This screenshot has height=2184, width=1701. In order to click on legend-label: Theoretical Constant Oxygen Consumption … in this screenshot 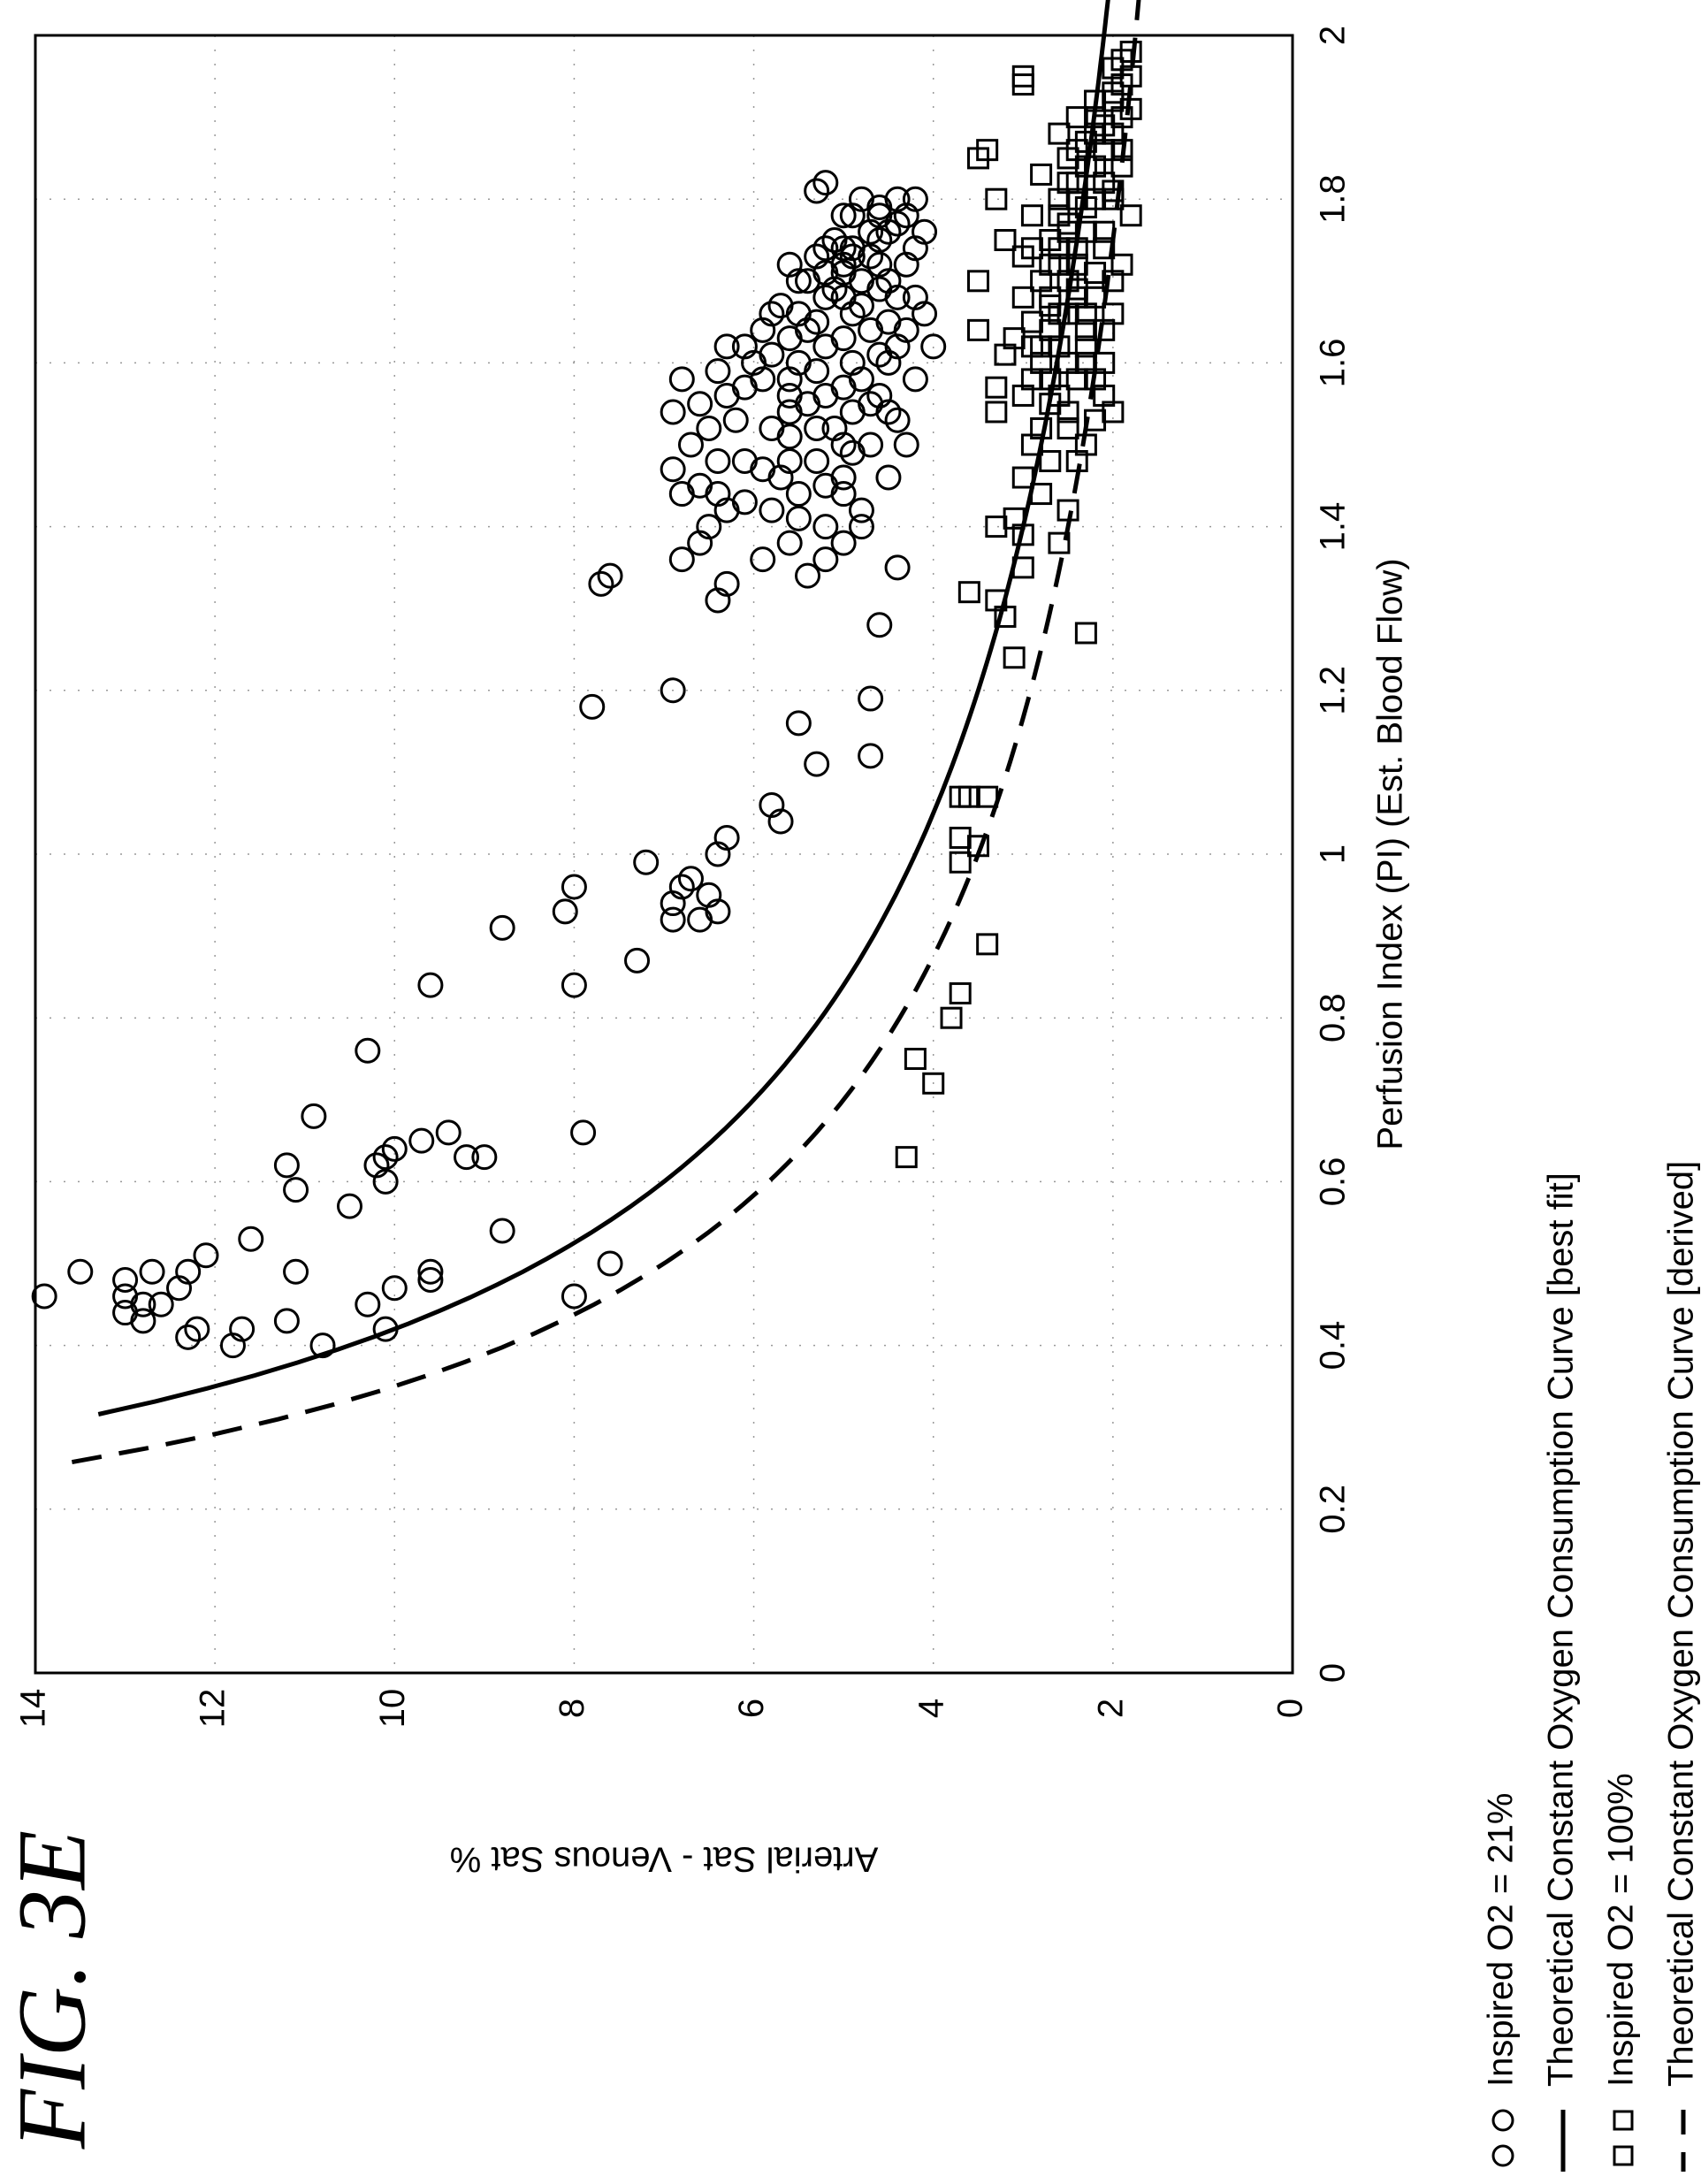, I will do `click(1682, 1624)`.